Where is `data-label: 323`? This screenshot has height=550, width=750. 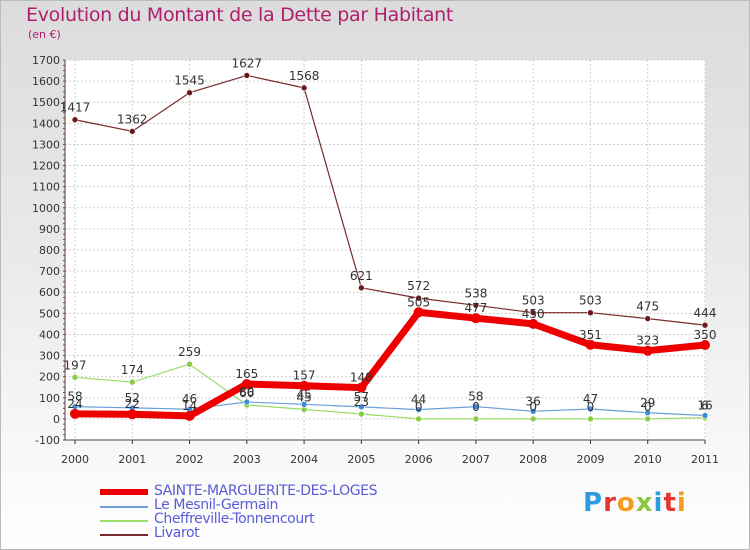
data-label: 323 is located at coordinates (647, 341).